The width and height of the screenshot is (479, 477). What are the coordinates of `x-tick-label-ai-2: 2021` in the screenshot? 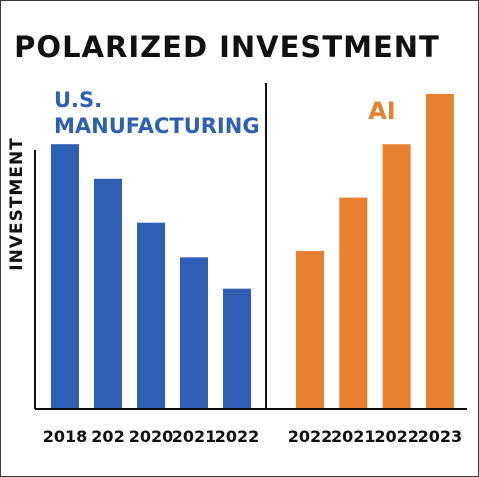 It's located at (353, 436).